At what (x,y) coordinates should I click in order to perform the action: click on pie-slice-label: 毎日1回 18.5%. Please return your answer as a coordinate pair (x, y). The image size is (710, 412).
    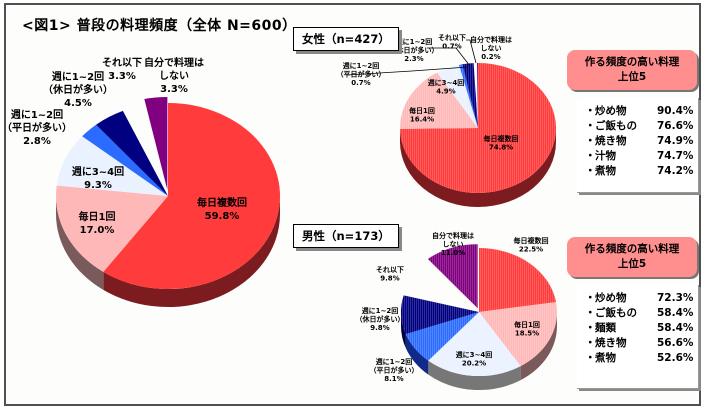
    Looking at the image, I should click on (527, 329).